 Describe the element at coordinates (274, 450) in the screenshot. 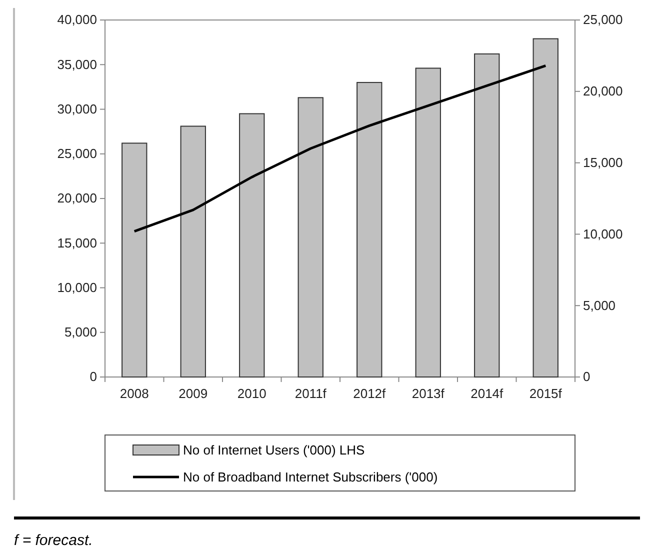

I see `legend-label: No of Internet Users ('000) LHS` at that location.